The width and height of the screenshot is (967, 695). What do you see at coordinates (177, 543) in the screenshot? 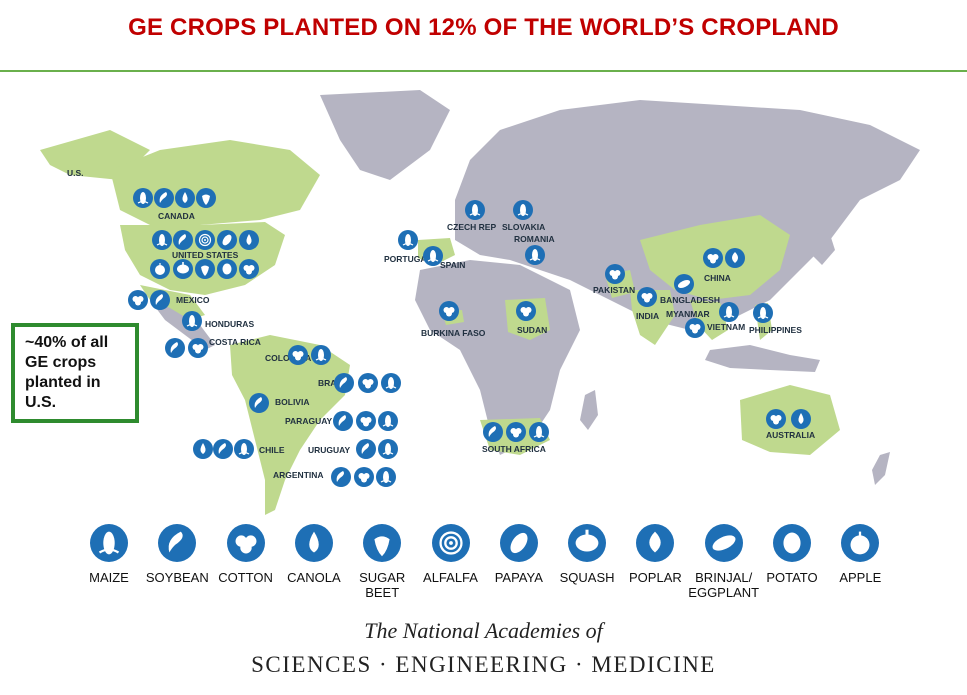
I see `soybean-icon` at bounding box center [177, 543].